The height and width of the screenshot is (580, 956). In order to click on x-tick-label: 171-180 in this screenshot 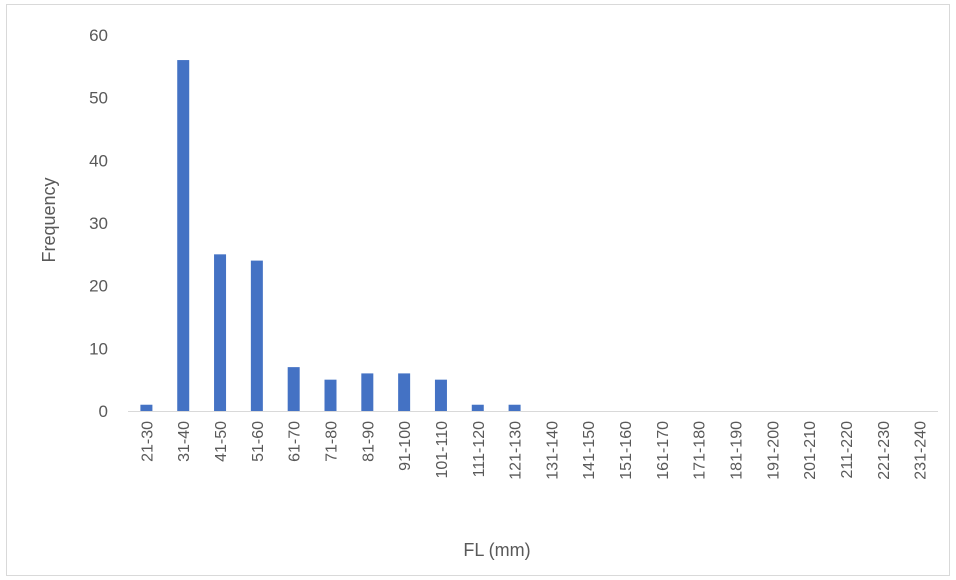, I will do `click(700, 450)`.